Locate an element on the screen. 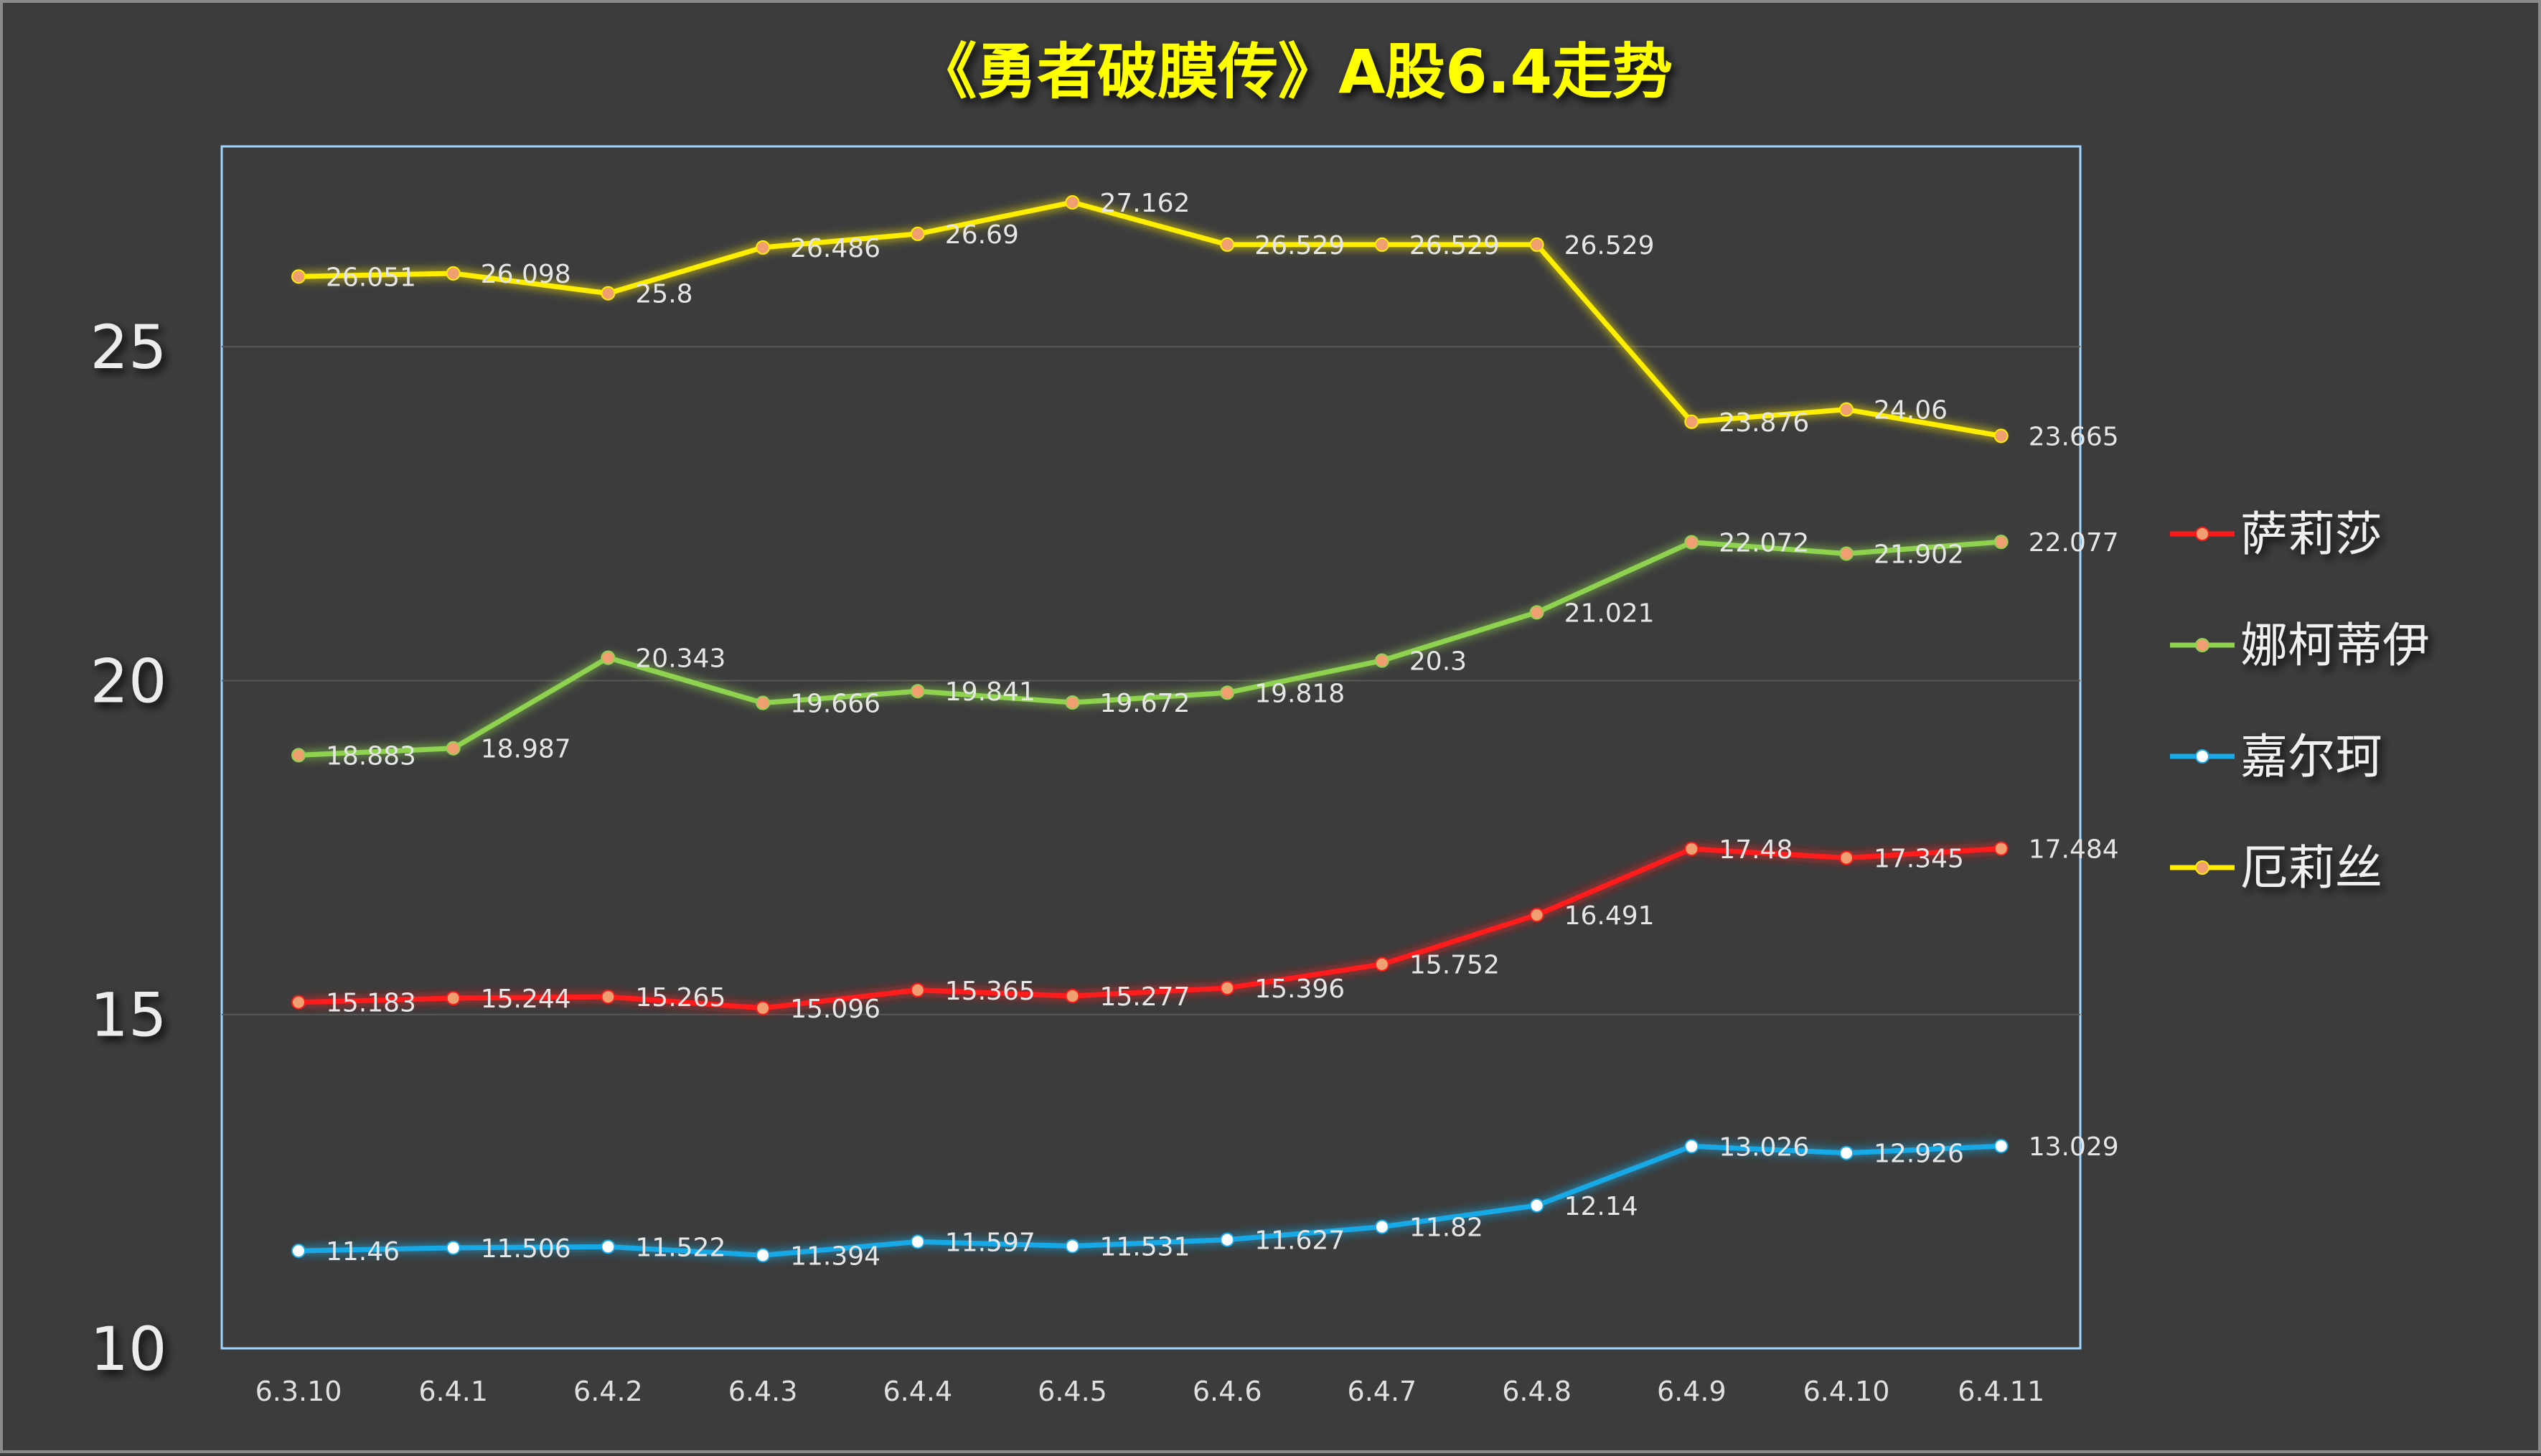  data-label: 15.183 is located at coordinates (371, 1003).